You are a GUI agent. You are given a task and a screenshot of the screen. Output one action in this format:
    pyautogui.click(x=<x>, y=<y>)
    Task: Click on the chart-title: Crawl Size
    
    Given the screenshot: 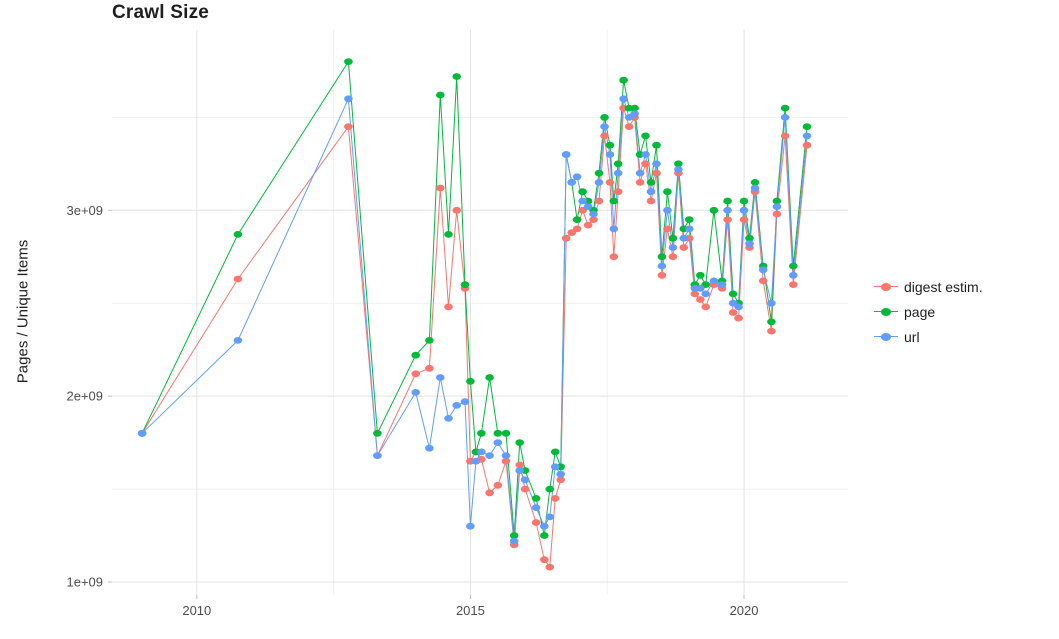 What is the action you would take?
    pyautogui.click(x=161, y=12)
    